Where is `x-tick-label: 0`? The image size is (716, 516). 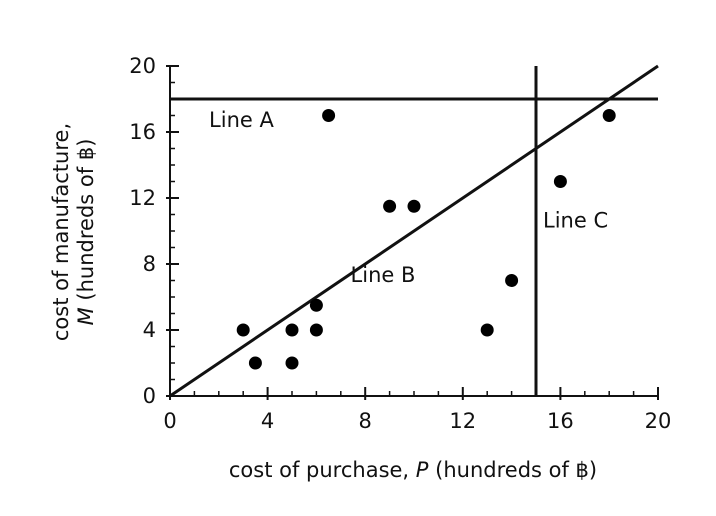 x-tick-label: 0 is located at coordinates (169, 421).